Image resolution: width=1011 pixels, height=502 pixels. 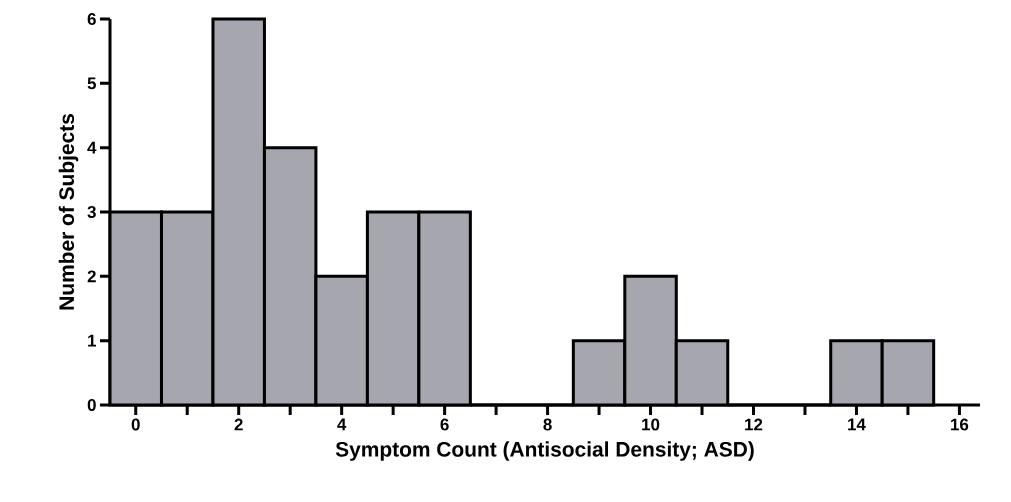 What do you see at coordinates (444, 424) in the screenshot?
I see `x-tick-label: 6` at bounding box center [444, 424].